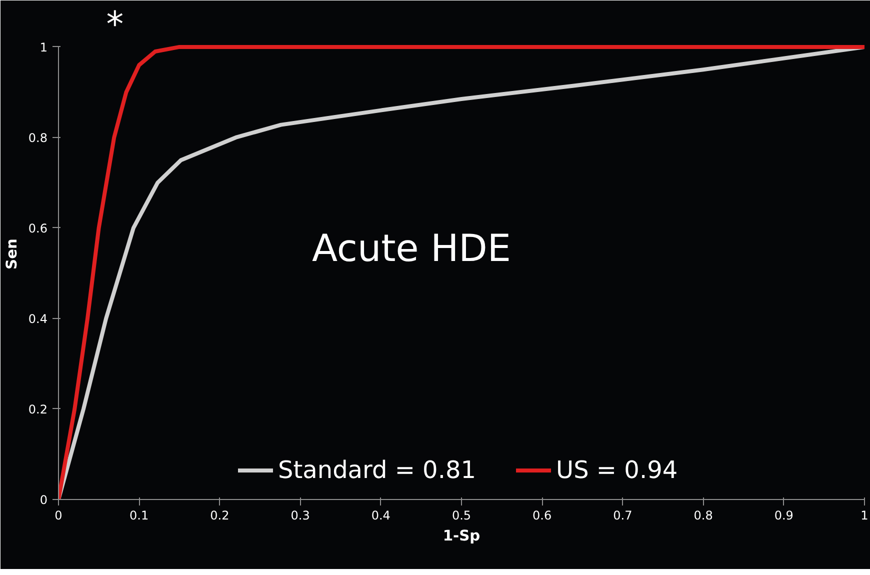 Image resolution: width=870 pixels, height=575 pixels. I want to click on annotation: Acute HDE, so click(411, 248).